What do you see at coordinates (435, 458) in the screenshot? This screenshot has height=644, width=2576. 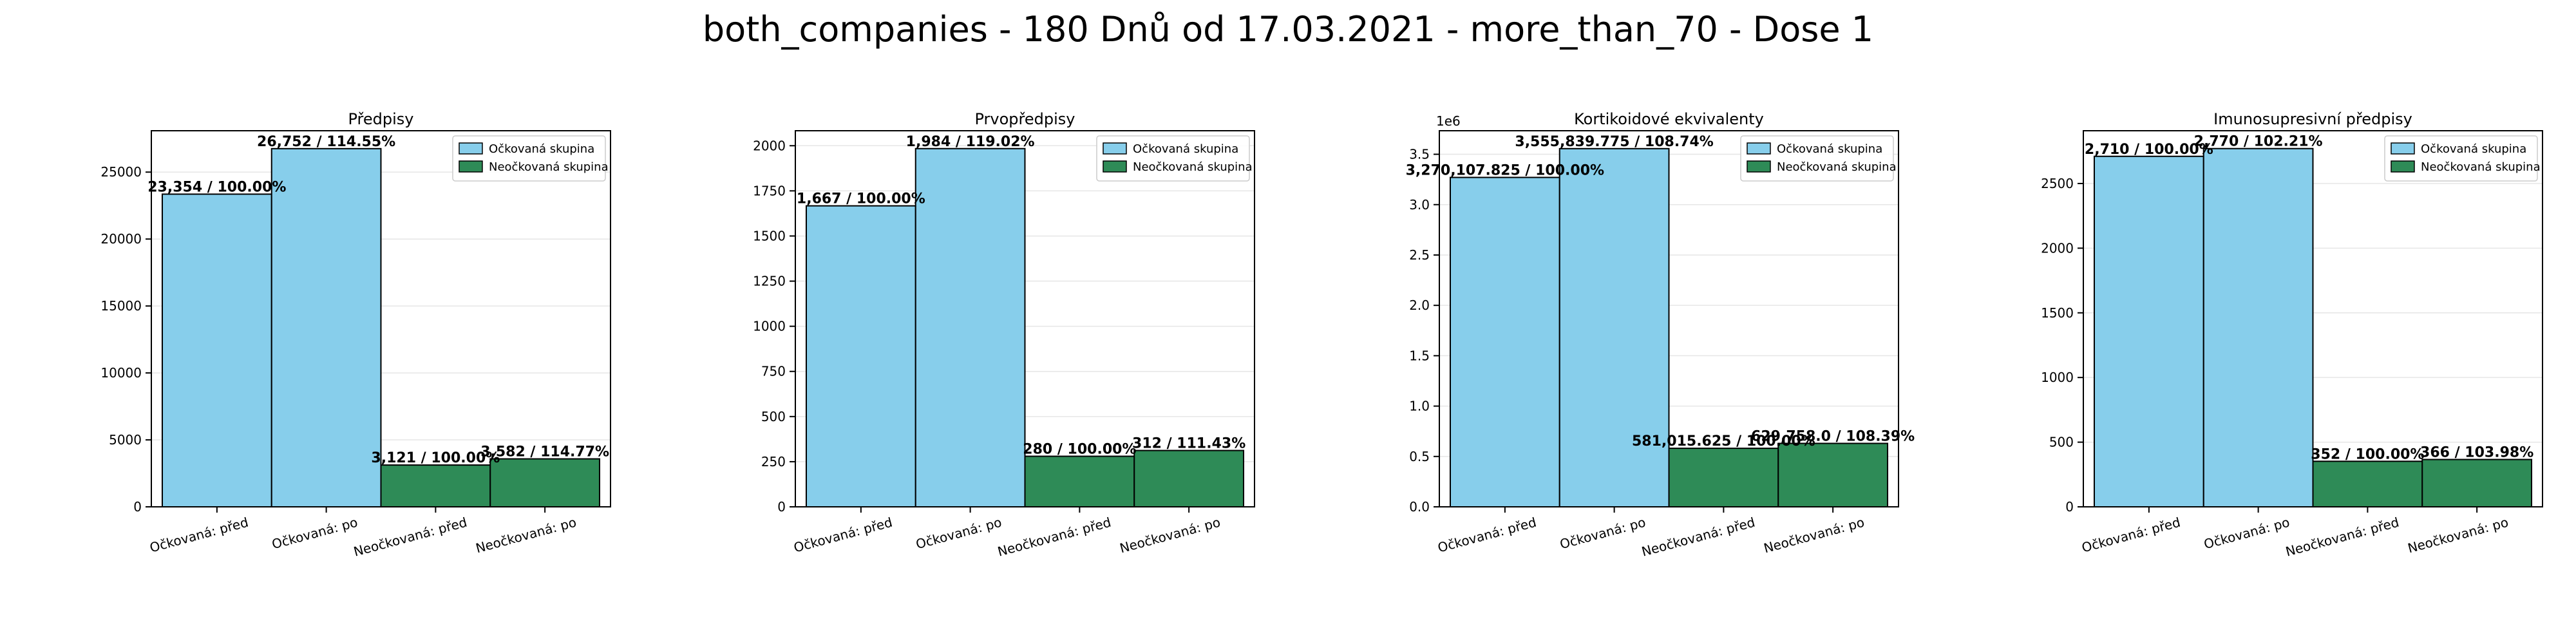 I see `data-label: 3,121 / 100.00%` at bounding box center [435, 458].